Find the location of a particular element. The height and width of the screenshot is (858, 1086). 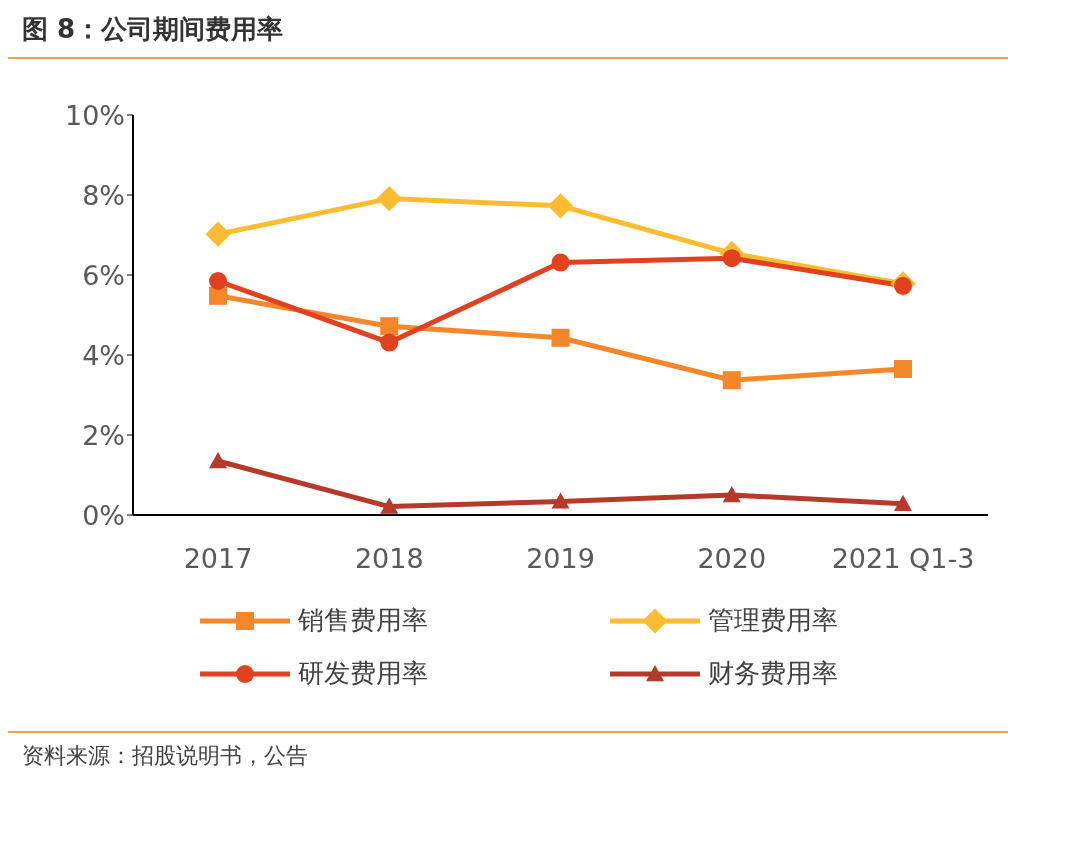

x-tick-label: 2019 is located at coordinates (560, 559).